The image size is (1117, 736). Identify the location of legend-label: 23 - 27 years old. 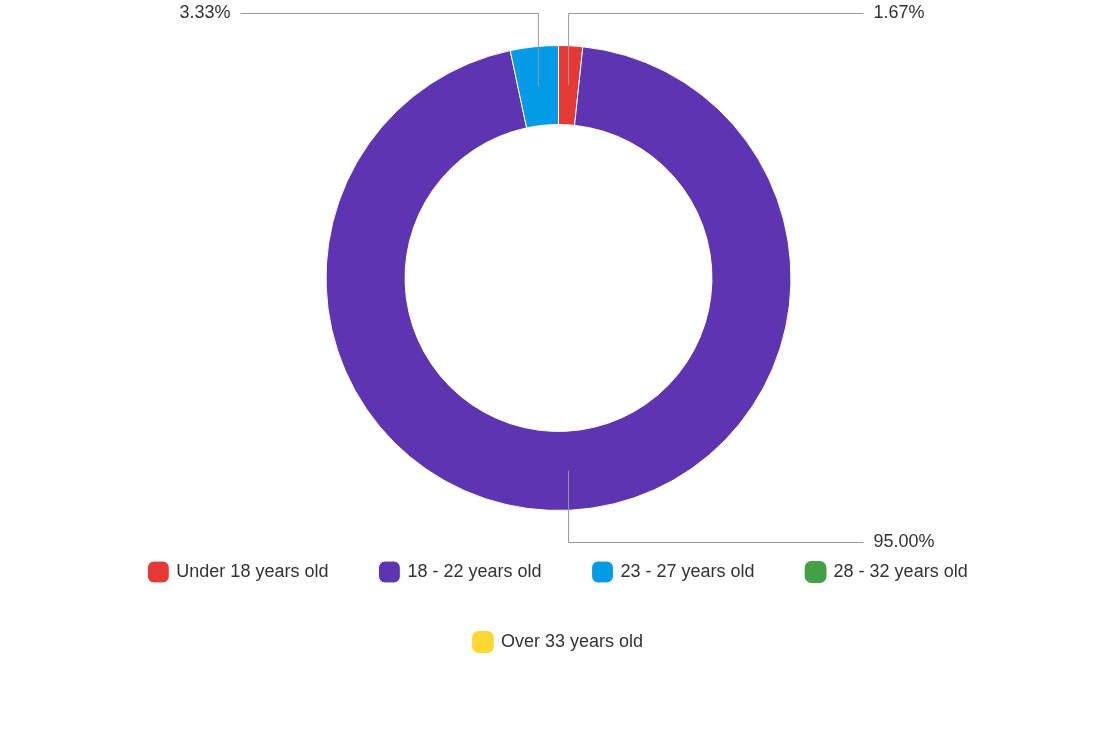
(687, 570).